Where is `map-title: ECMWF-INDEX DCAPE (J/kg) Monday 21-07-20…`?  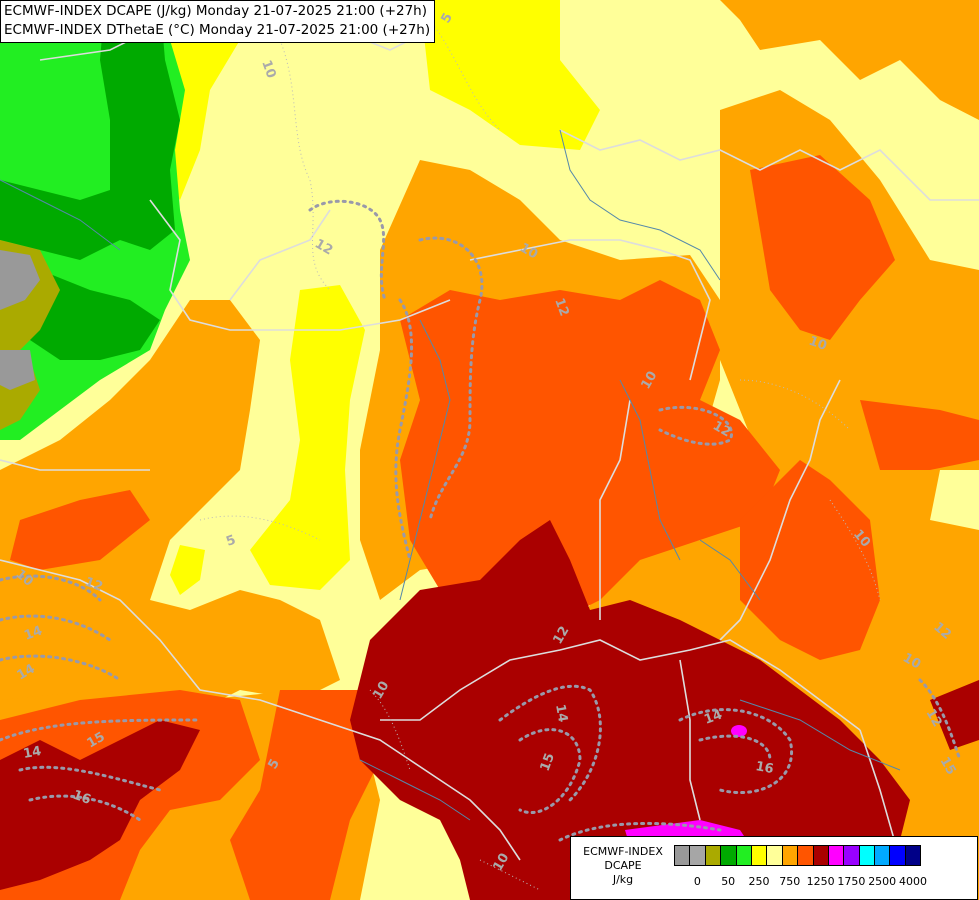
map-title: ECMWF-INDEX DCAPE (J/kg) Monday 21-07-20… is located at coordinates (218, 21).